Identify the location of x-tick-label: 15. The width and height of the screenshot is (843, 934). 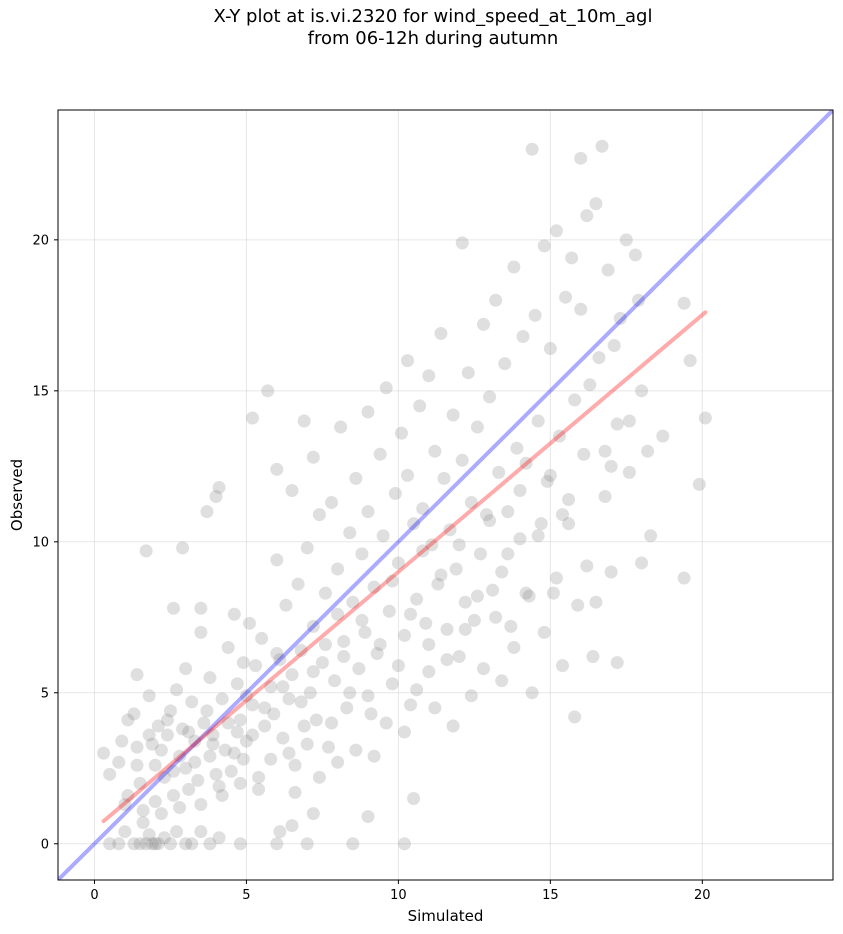
(550, 895).